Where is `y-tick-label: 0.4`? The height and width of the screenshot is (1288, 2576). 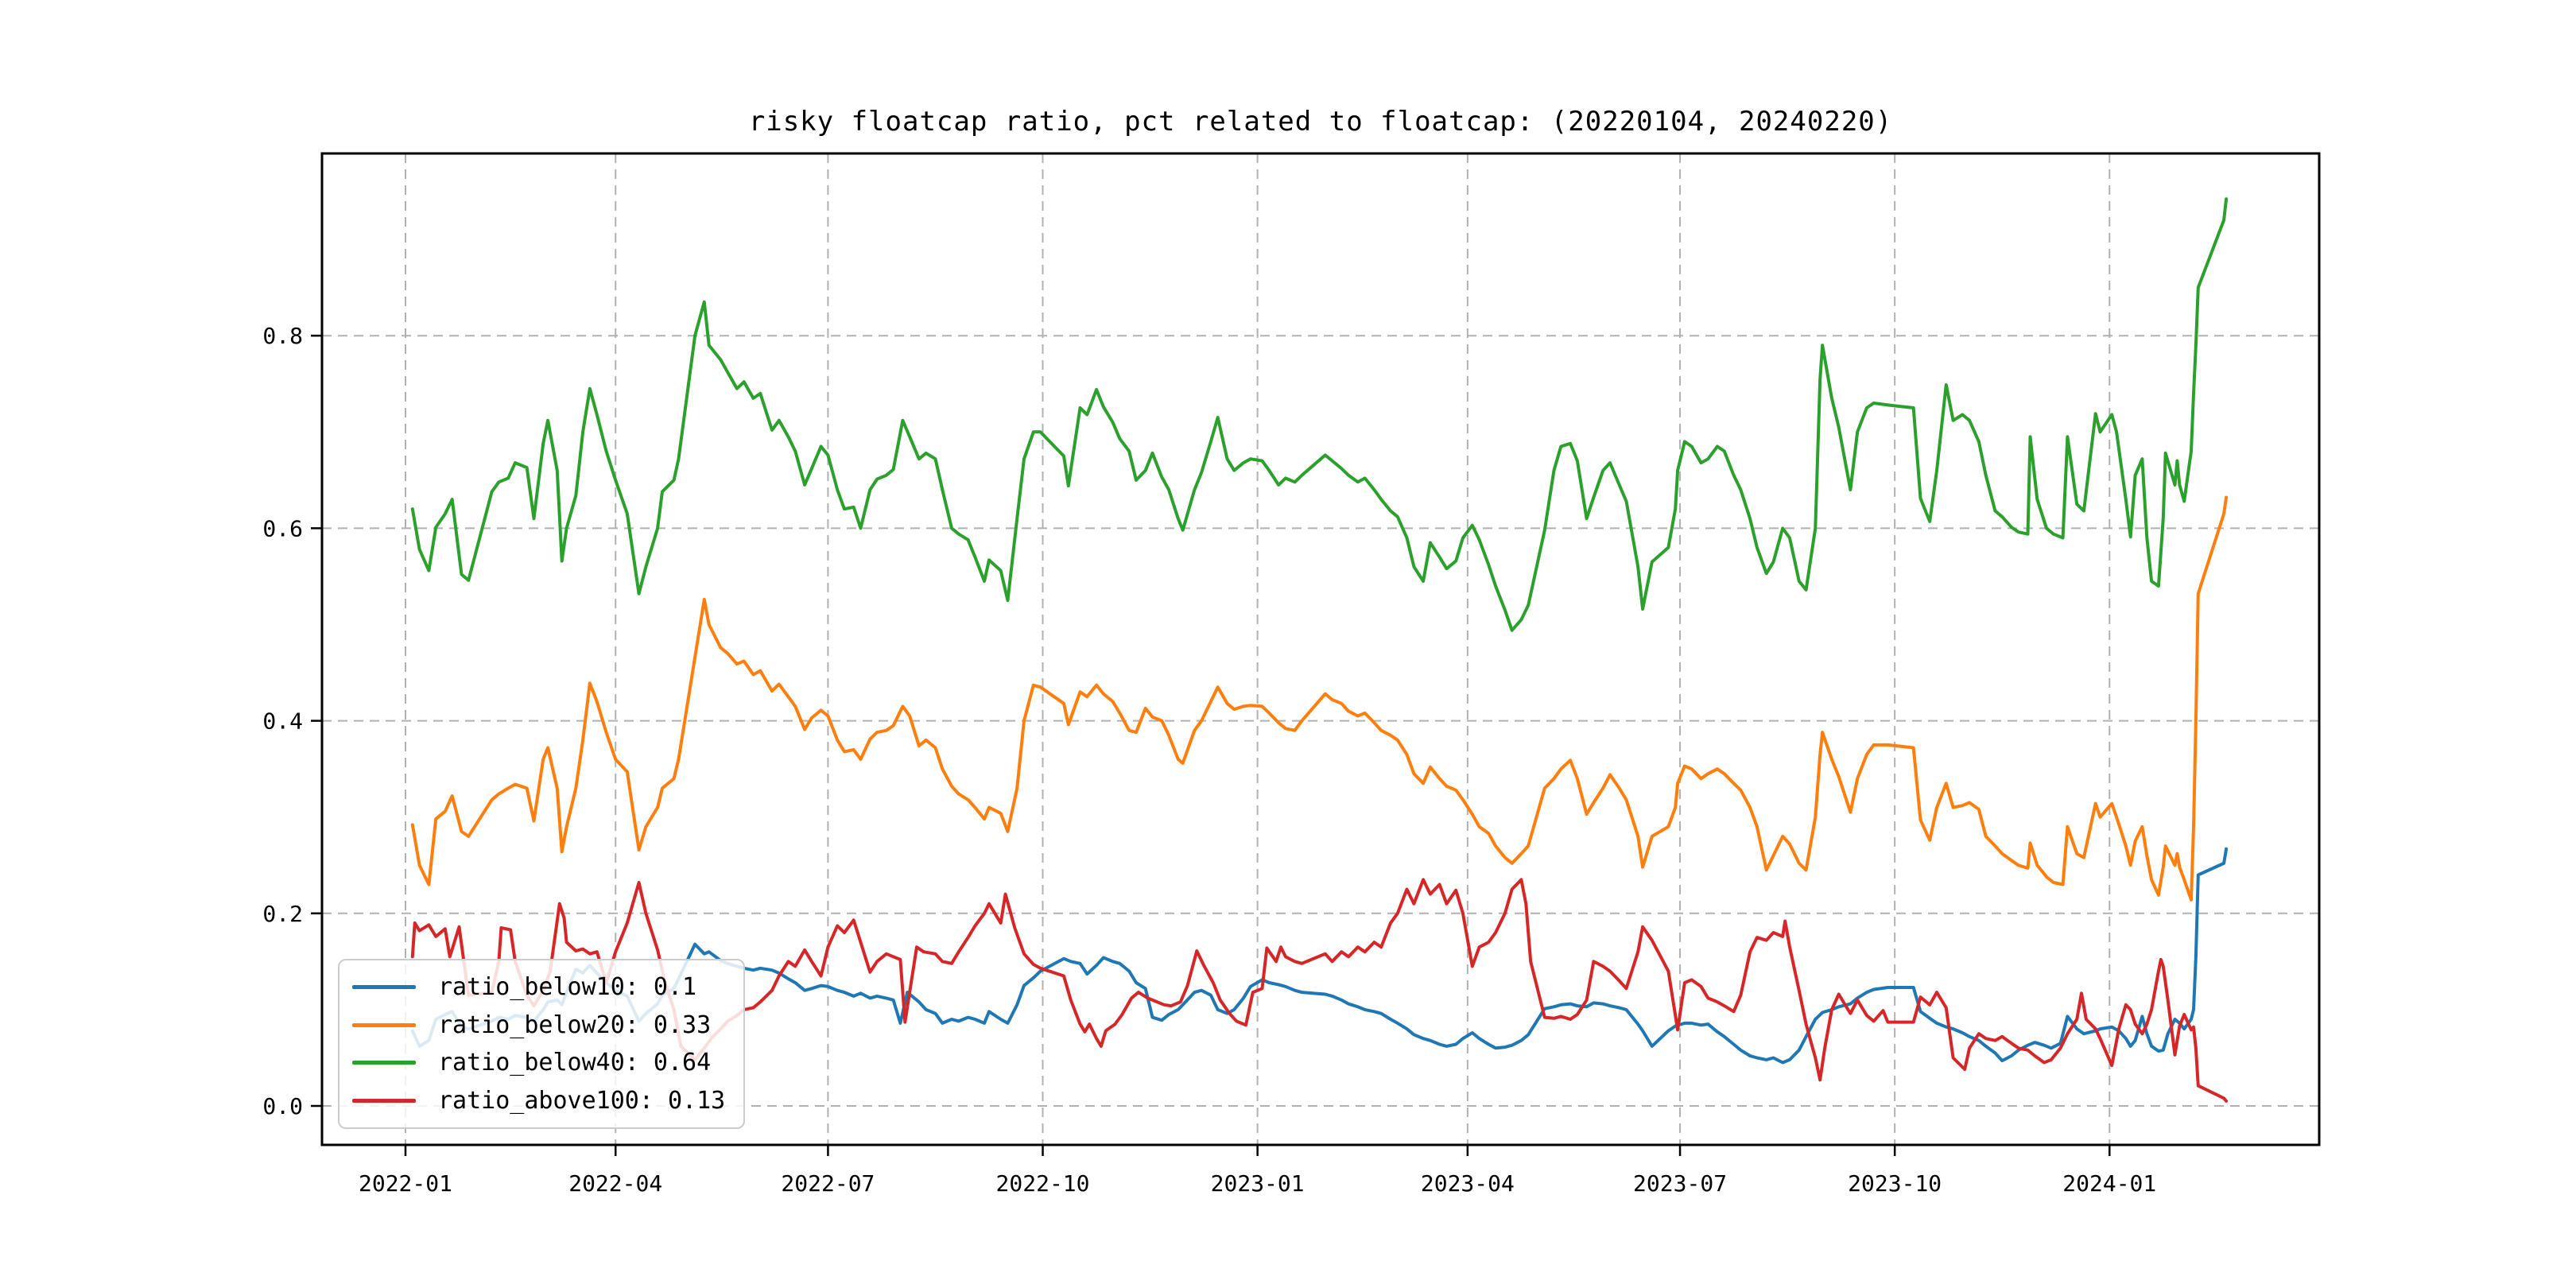 y-tick-label: 0.4 is located at coordinates (282, 722).